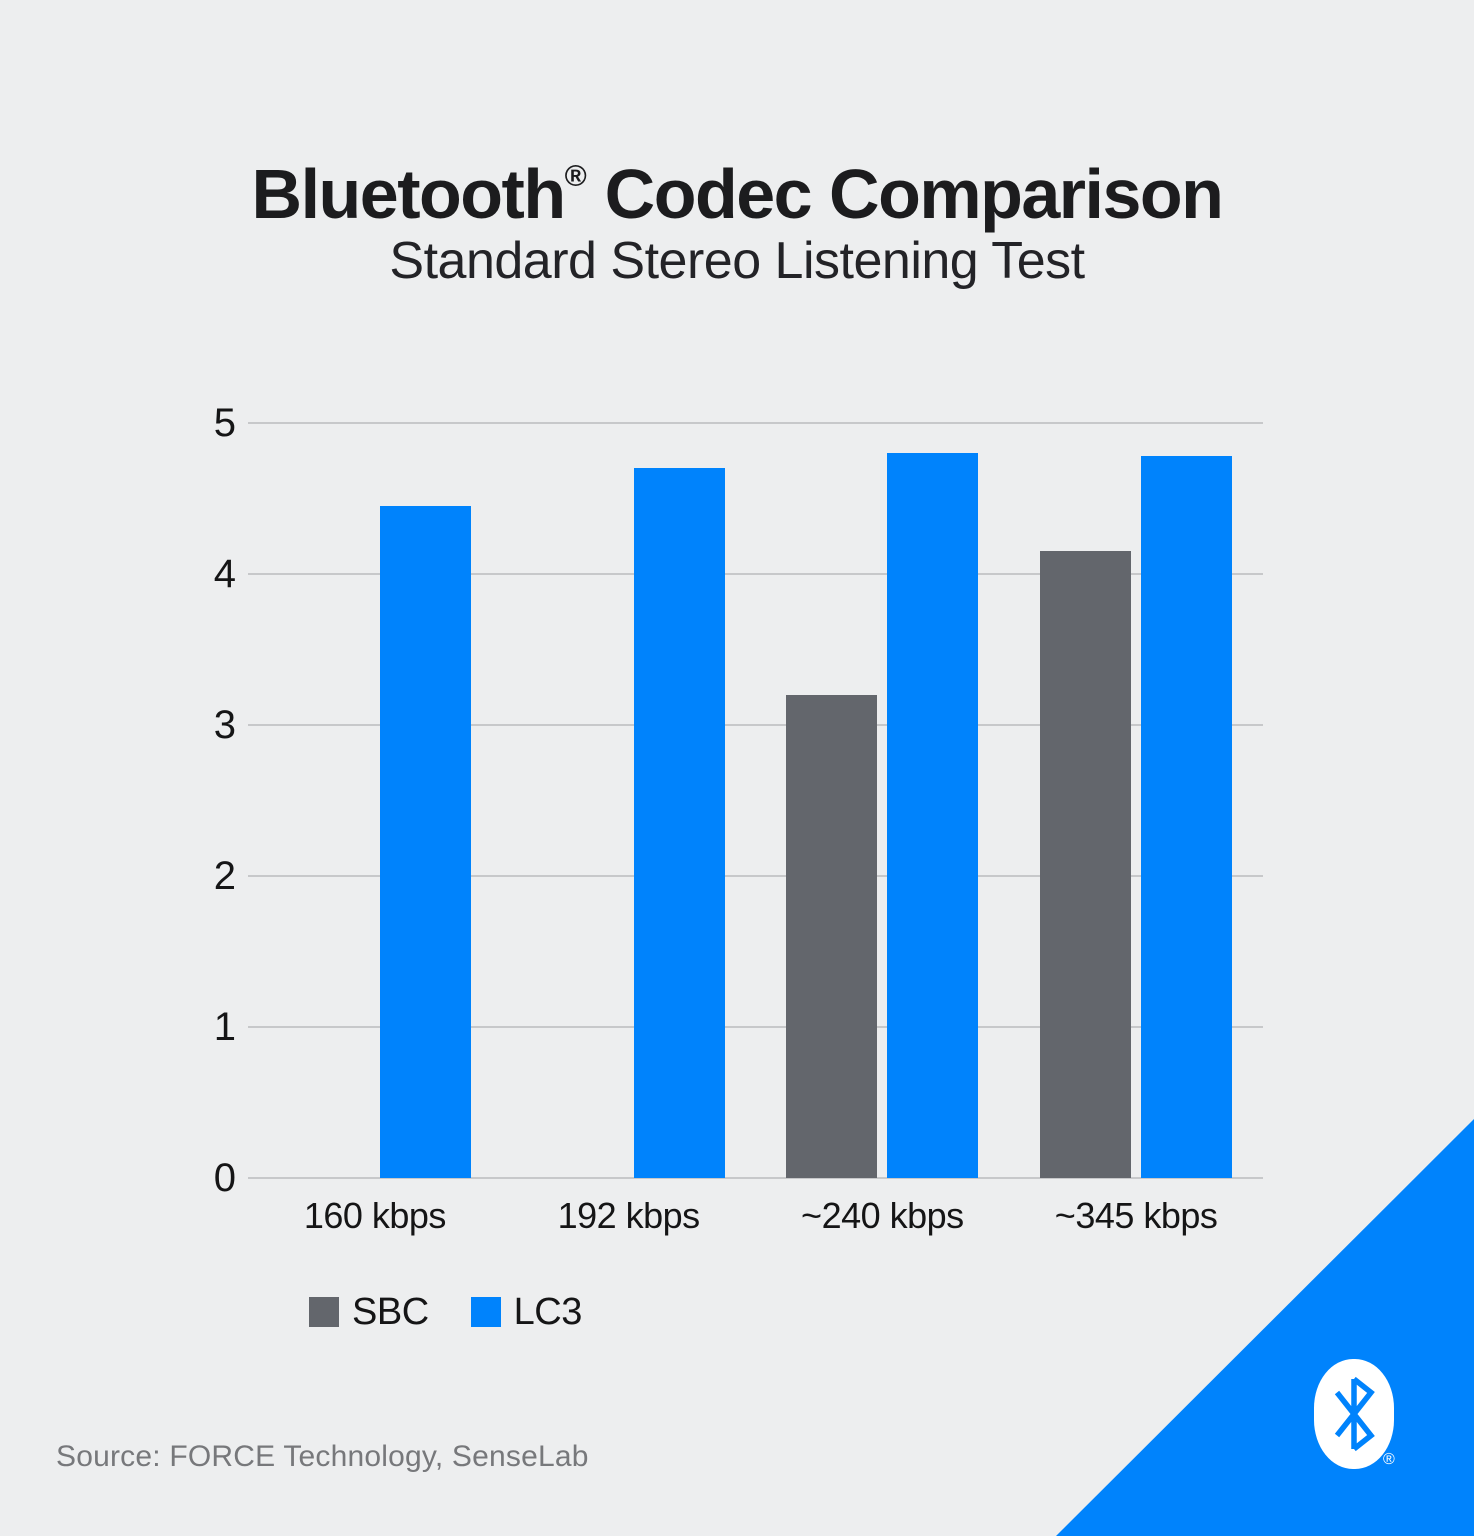  I want to click on chart-title: Bluetooth® Codec Comparison, so click(737, 185).